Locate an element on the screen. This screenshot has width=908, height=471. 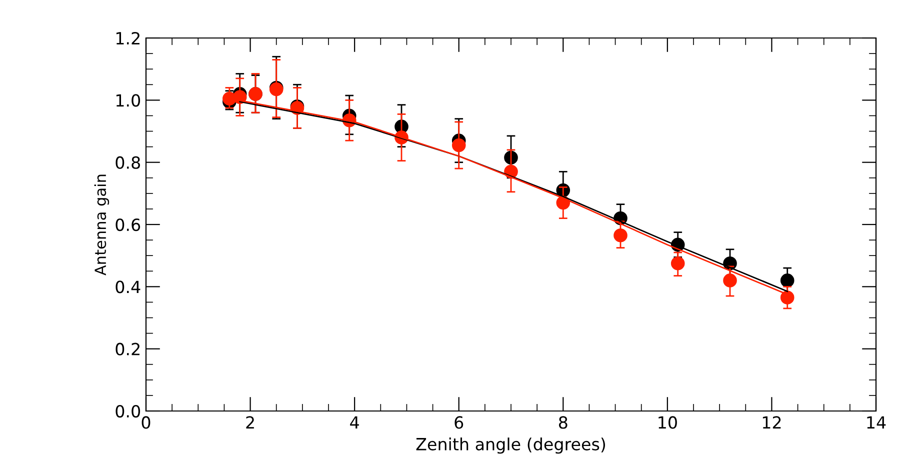
x-tick-label: 14 is located at coordinates (876, 422).